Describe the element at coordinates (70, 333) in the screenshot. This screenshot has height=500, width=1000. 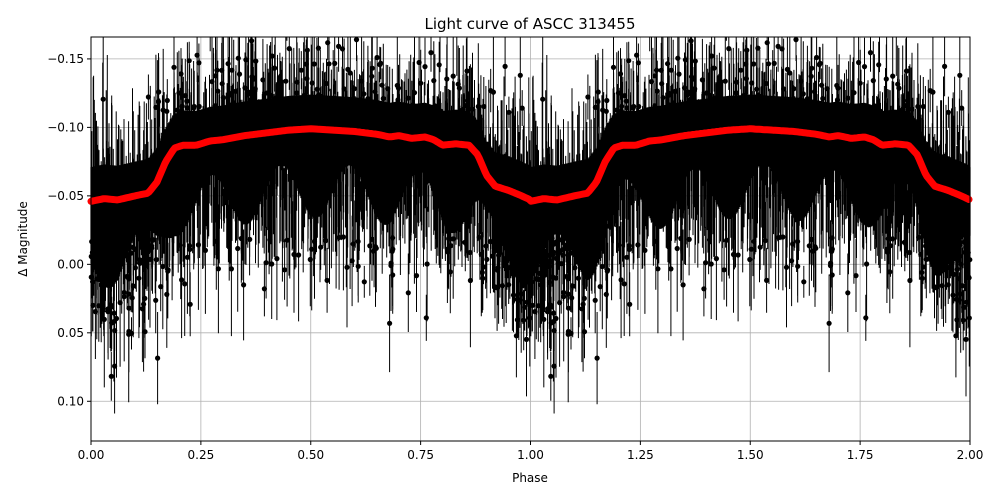
I see `y-tick-label: 0.05` at that location.